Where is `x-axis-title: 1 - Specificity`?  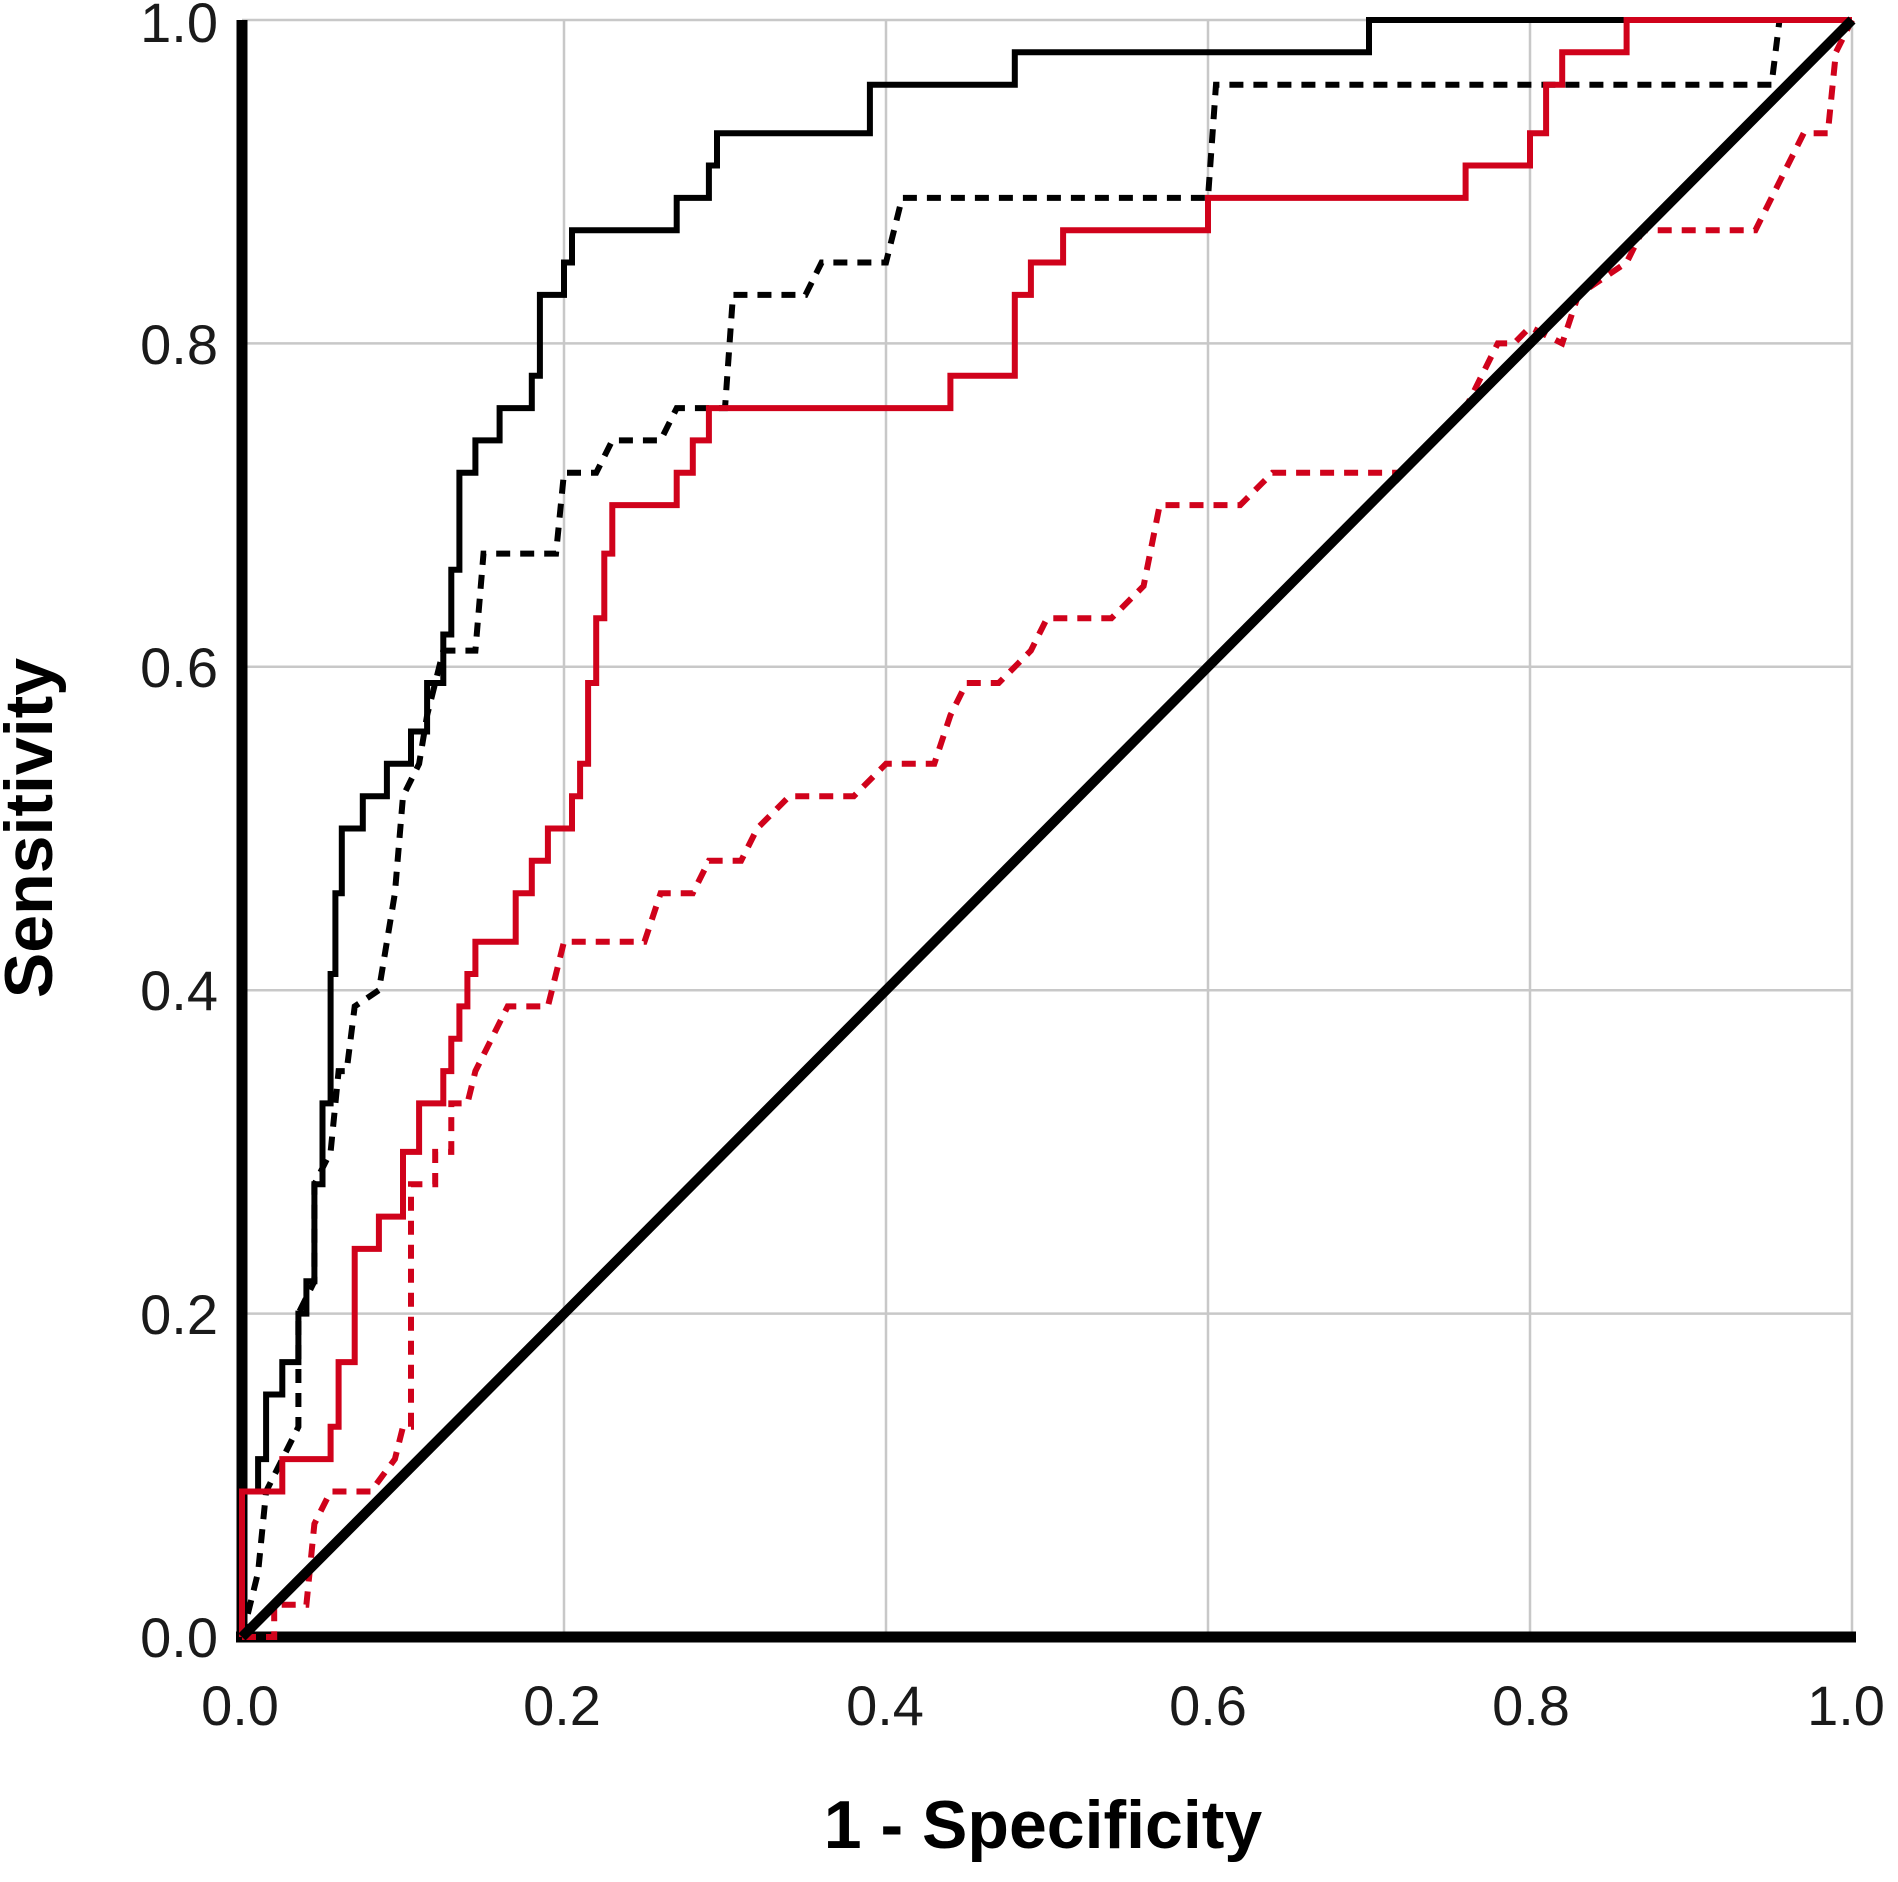
x-axis-title: 1 - Specificity is located at coordinates (1043, 1825).